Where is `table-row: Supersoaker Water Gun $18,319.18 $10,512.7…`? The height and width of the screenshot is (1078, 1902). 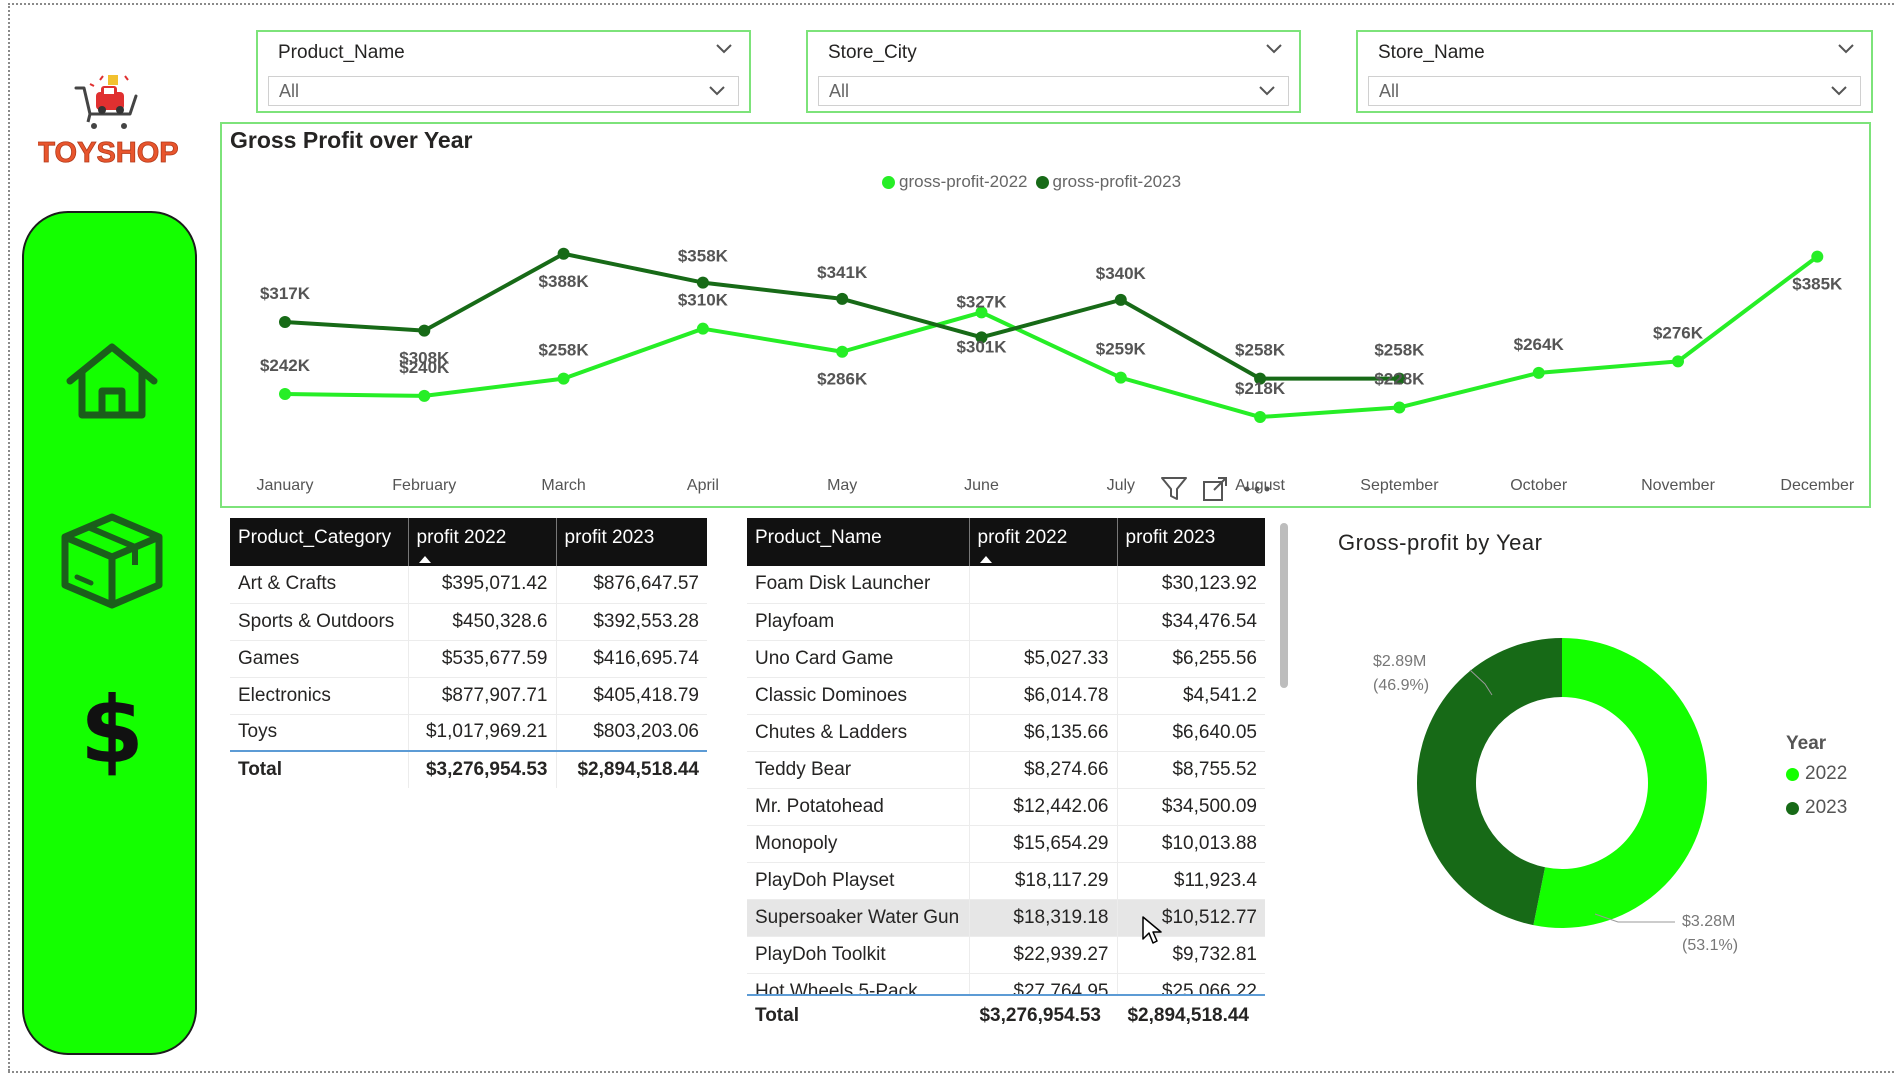 table-row: Supersoaker Water Gun $18,319.18 $10,512.7… is located at coordinates (1006, 918).